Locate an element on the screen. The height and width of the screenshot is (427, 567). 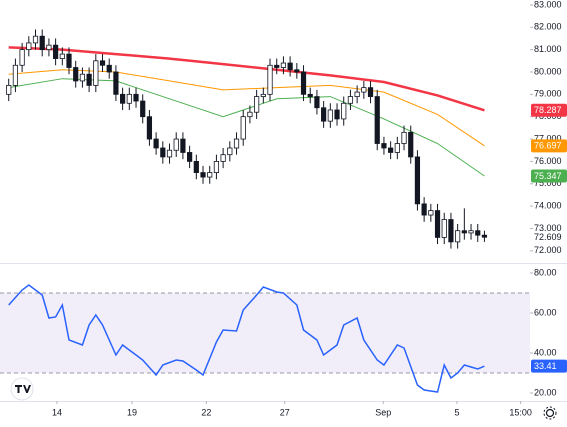
x-tick-label: Sep is located at coordinates (383, 412).